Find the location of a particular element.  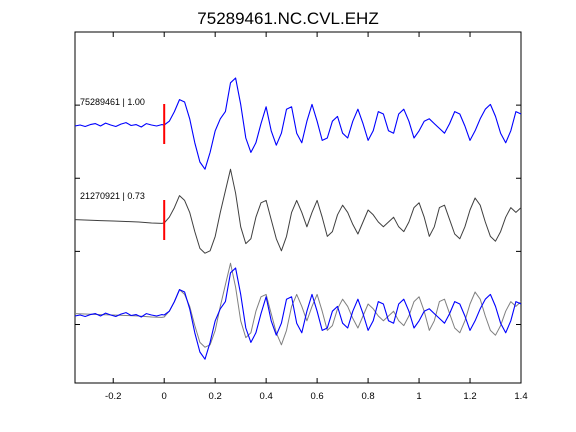

trace-label-primary: 75289461 | 1.00 is located at coordinates (112, 102).